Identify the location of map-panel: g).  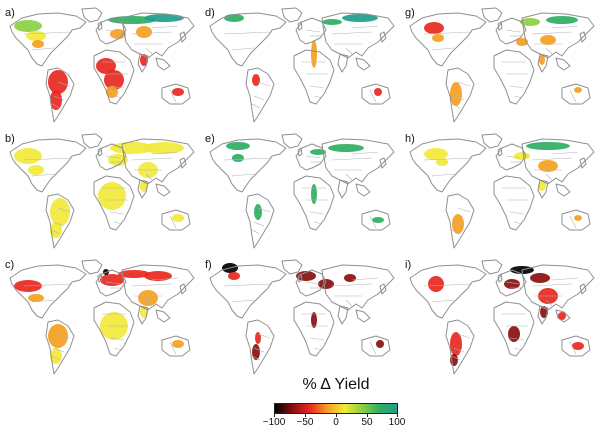
(500, 67).